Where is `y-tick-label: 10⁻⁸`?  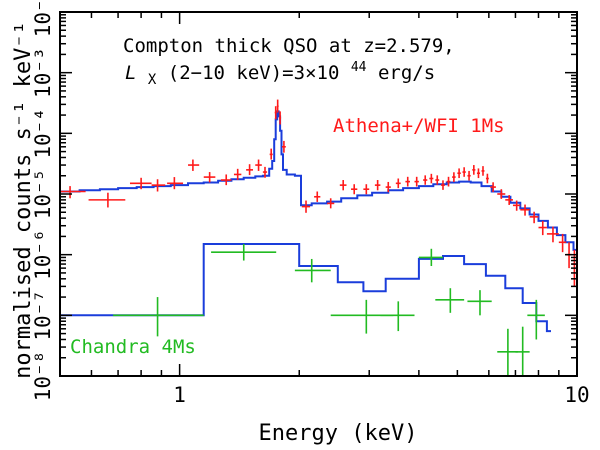 y-tick-label: 10⁻⁸ is located at coordinates (43, 376).